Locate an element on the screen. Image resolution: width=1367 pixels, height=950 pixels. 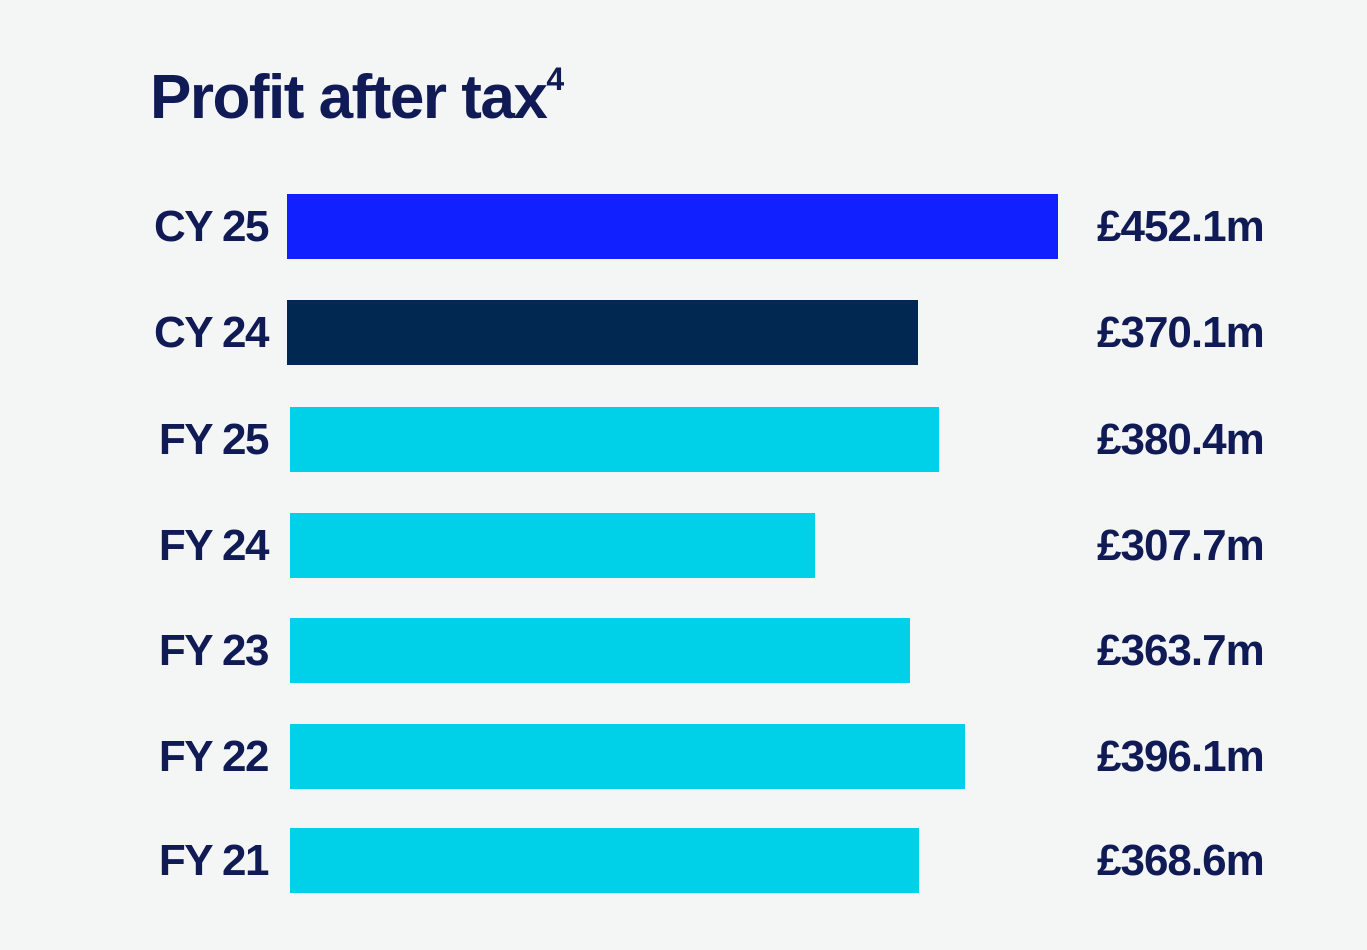
chart-title: Profit after tax4 is located at coordinates (357, 97).